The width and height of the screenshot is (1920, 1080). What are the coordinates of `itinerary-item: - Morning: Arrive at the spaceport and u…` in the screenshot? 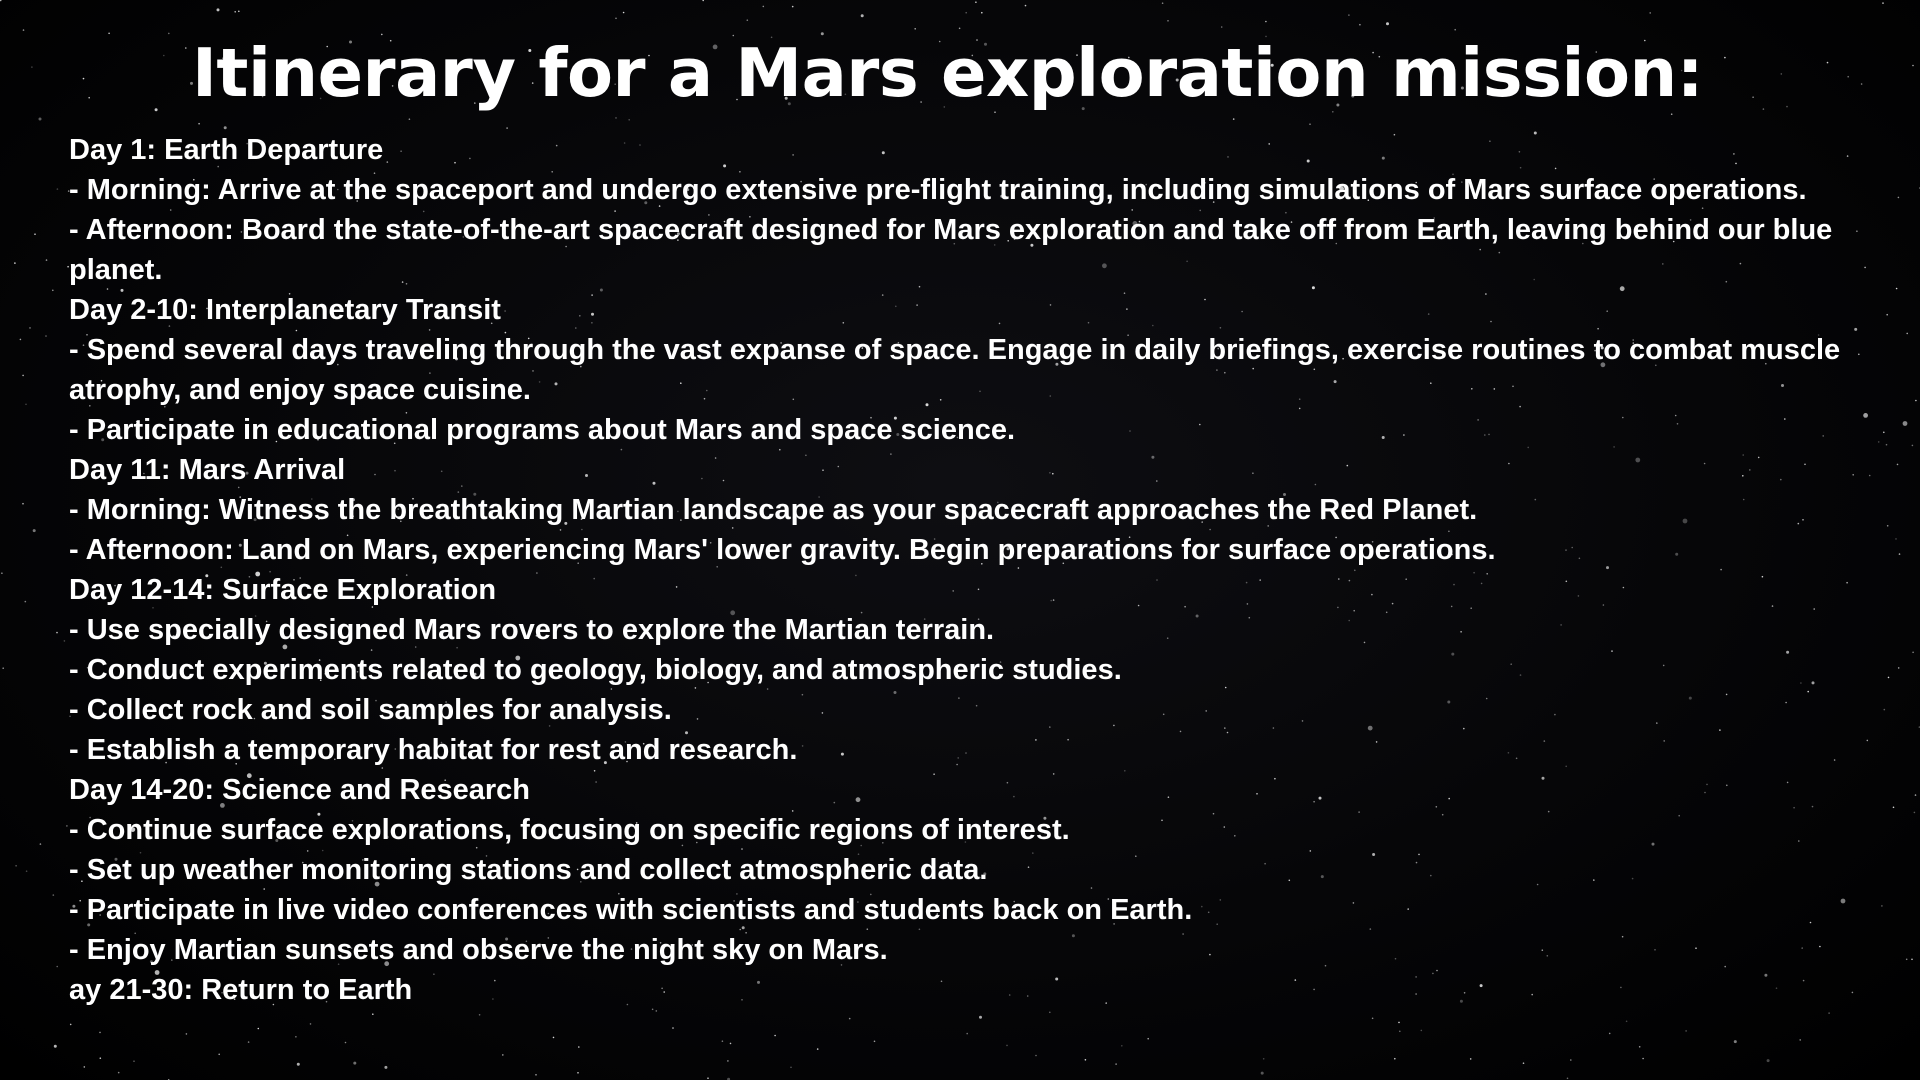 It's located at (938, 190).